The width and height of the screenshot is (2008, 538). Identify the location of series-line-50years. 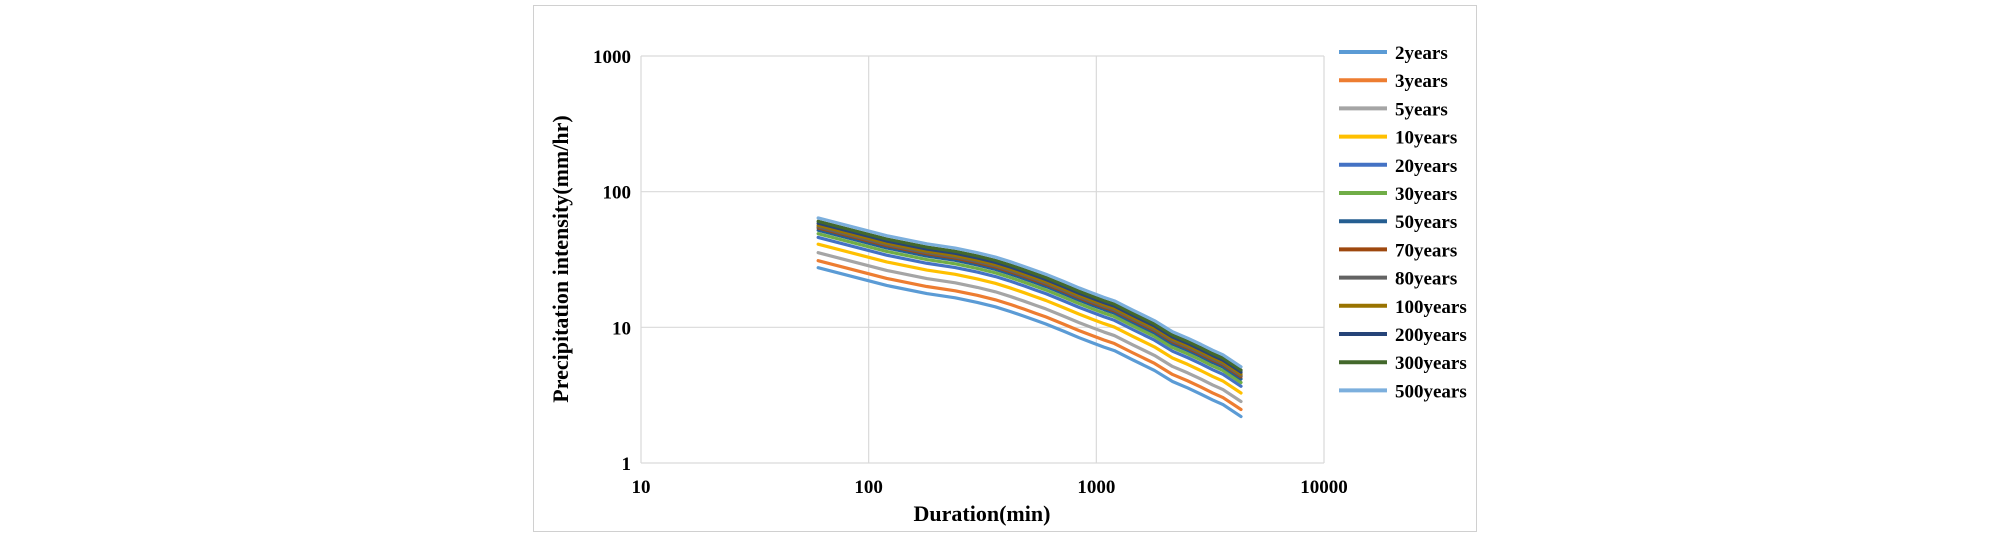
(1029, 304).